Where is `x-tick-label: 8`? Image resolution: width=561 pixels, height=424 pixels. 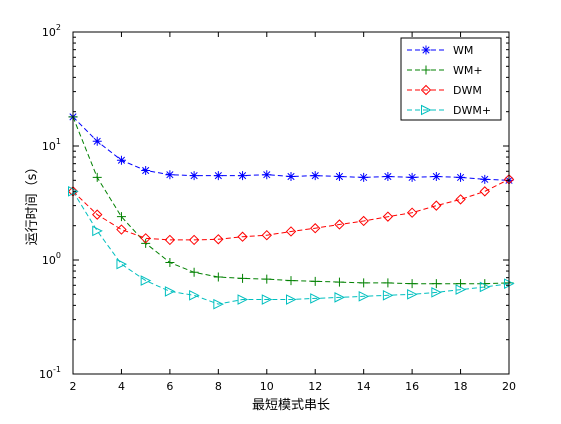
x-tick-label: 8 is located at coordinates (218, 386).